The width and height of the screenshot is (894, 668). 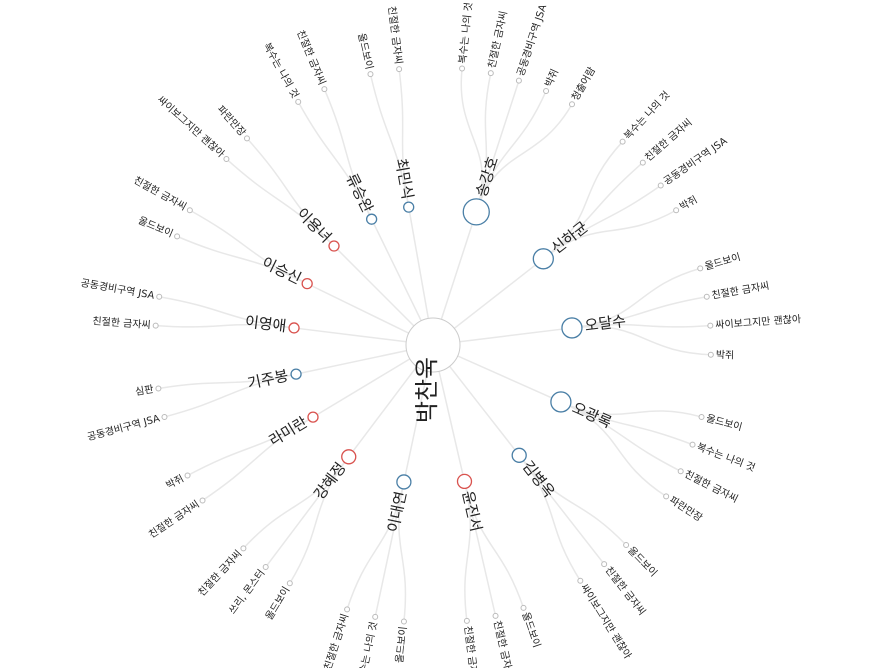 I want to click on actor-label: 송강호, so click(x=487, y=176).